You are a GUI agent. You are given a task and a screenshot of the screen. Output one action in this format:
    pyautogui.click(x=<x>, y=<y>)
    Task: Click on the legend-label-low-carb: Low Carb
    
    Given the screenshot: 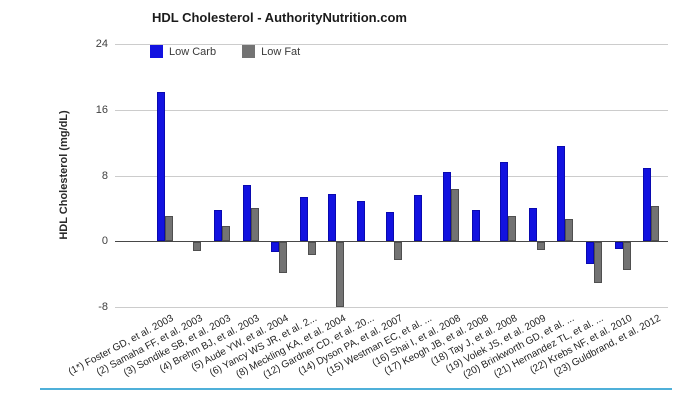 What is the action you would take?
    pyautogui.click(x=193, y=51)
    